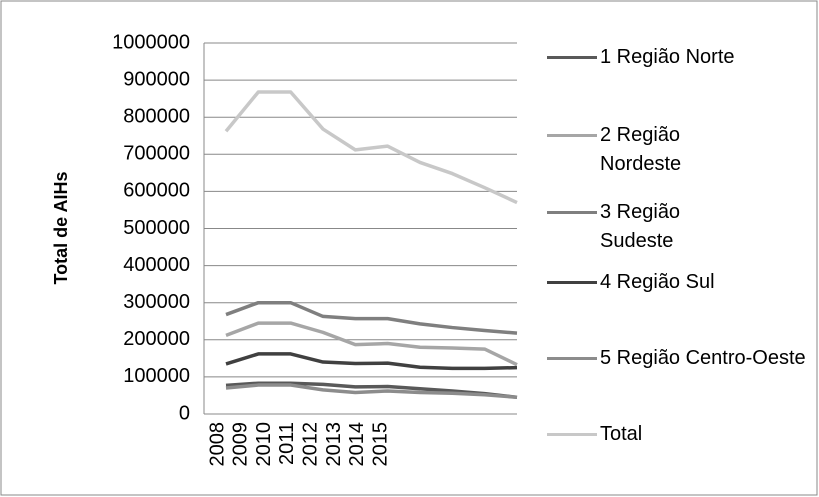 The width and height of the screenshot is (819, 497). What do you see at coordinates (667, 57) in the screenshot?
I see `legend-label: 1 Região Norte` at bounding box center [667, 57].